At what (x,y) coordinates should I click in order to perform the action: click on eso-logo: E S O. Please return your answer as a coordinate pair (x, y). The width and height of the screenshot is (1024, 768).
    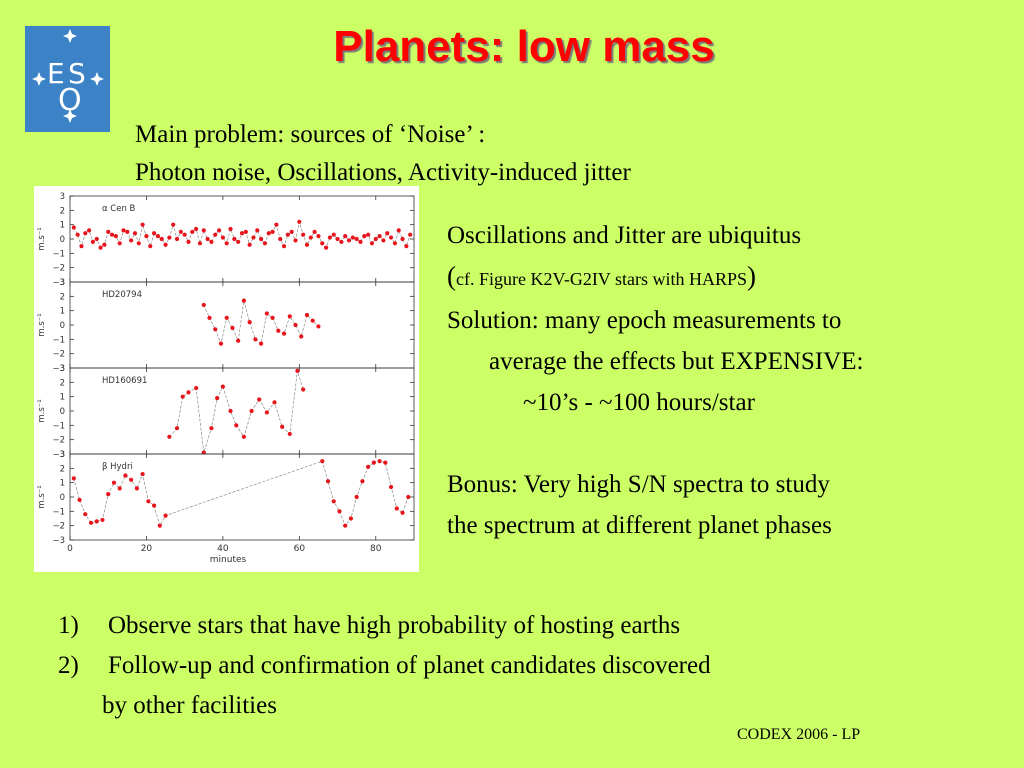
    Looking at the image, I should click on (67, 79).